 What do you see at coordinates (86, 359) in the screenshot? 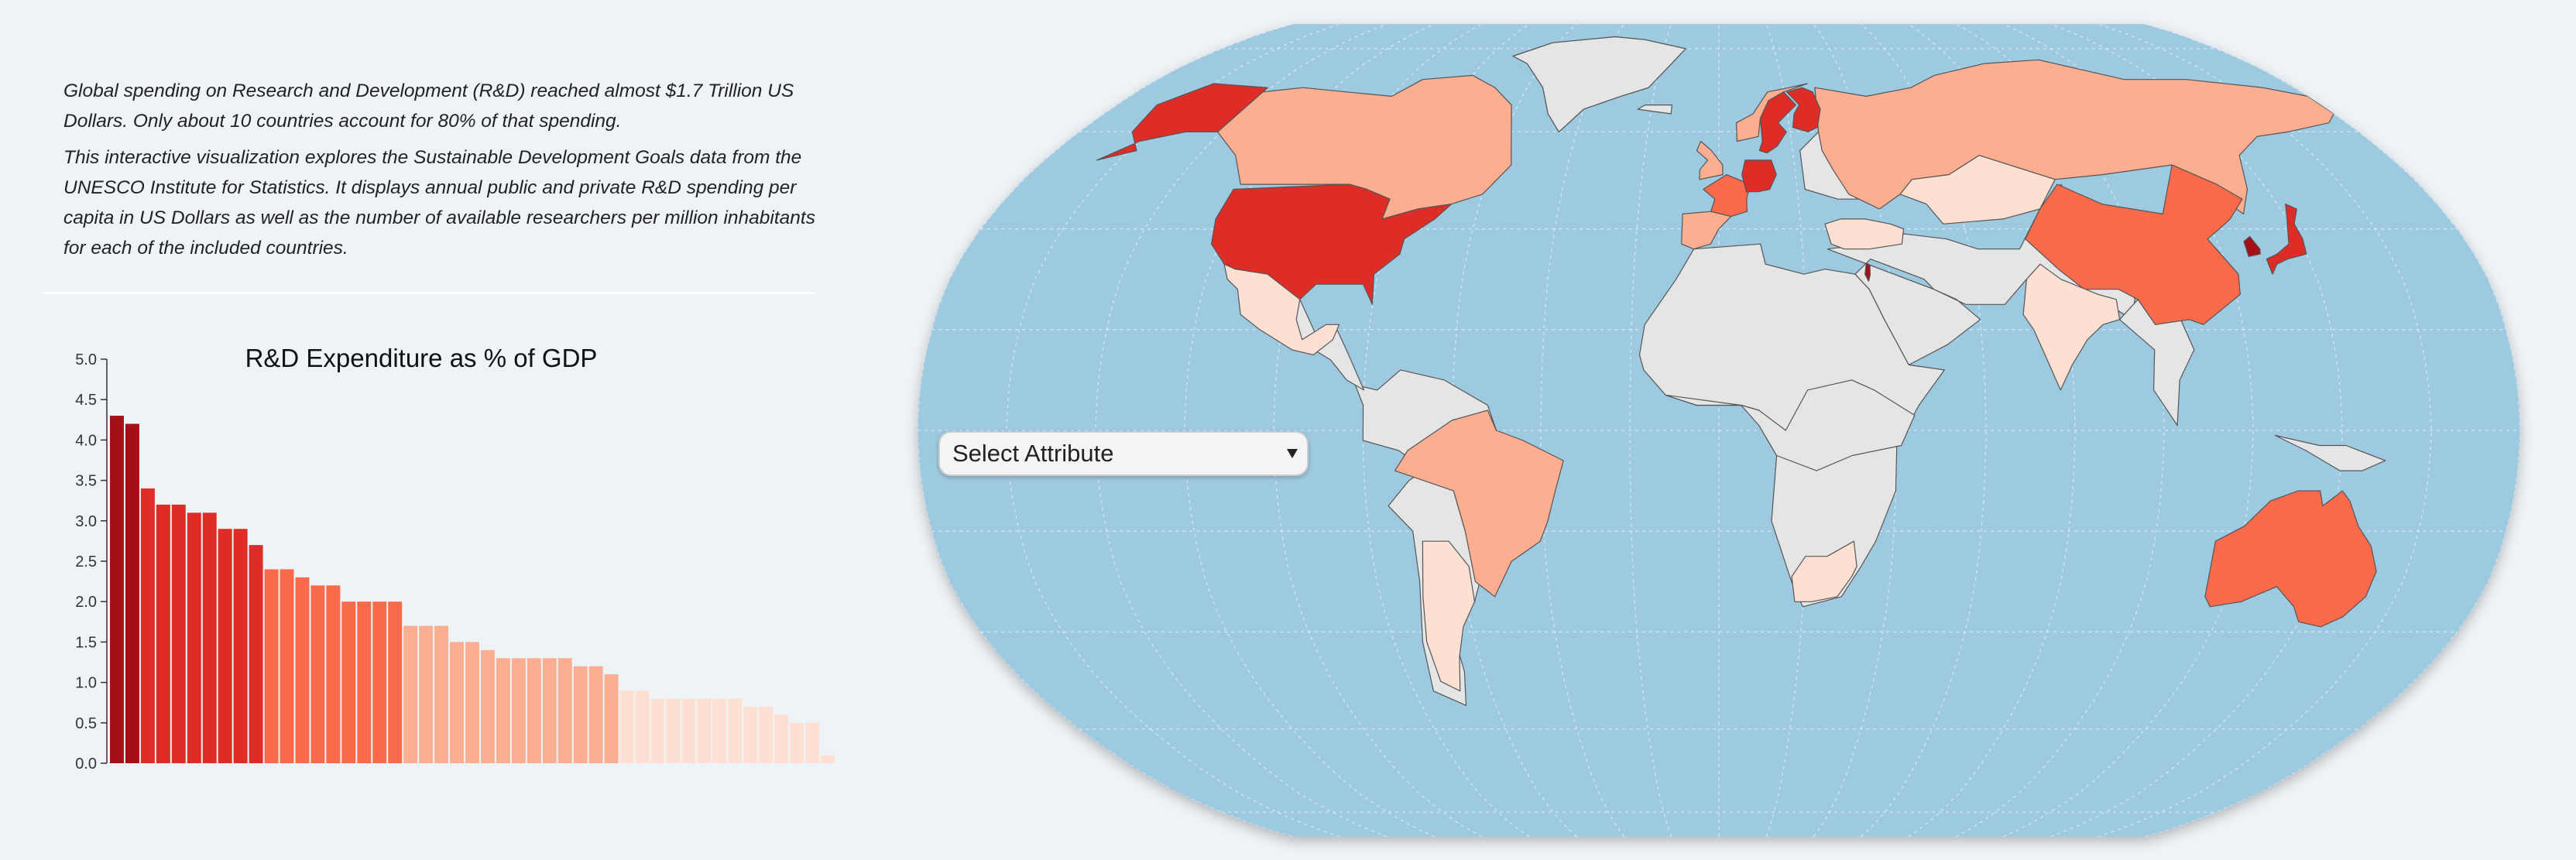
I see `y-tick-label: 5.0` at bounding box center [86, 359].